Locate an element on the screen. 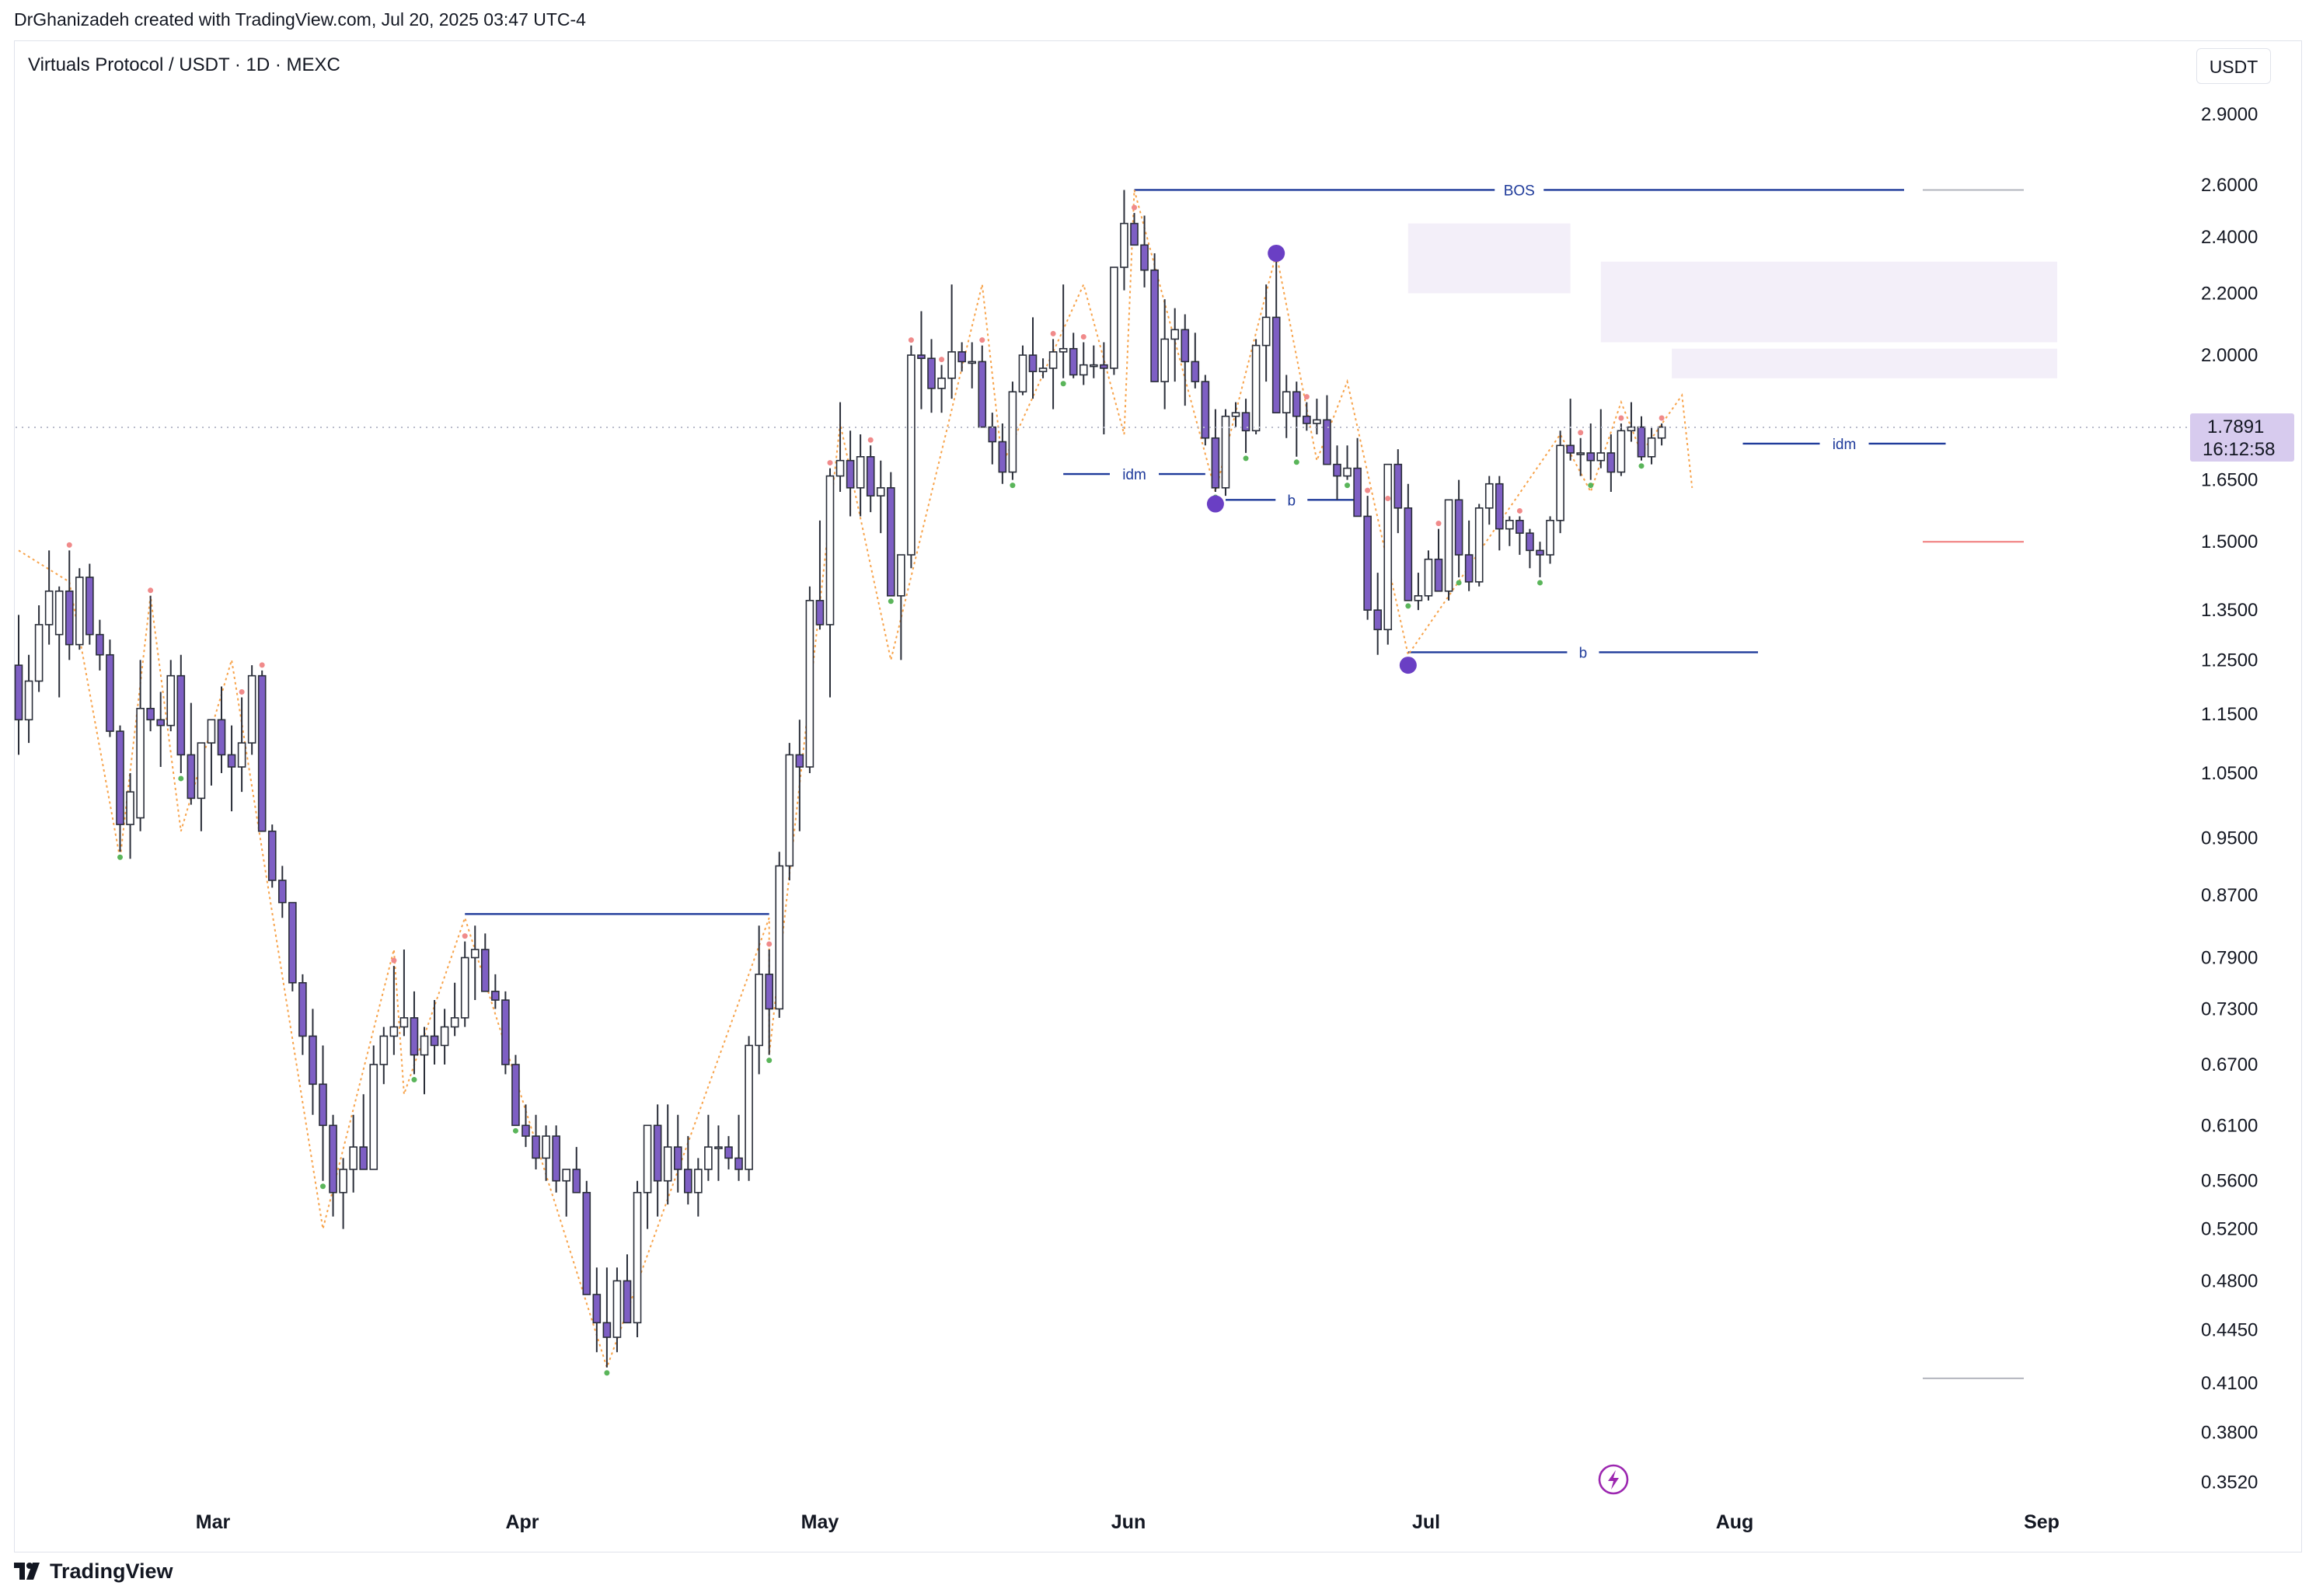 The height and width of the screenshot is (1596, 2316). lightning-icon is located at coordinates (1613, 1479).